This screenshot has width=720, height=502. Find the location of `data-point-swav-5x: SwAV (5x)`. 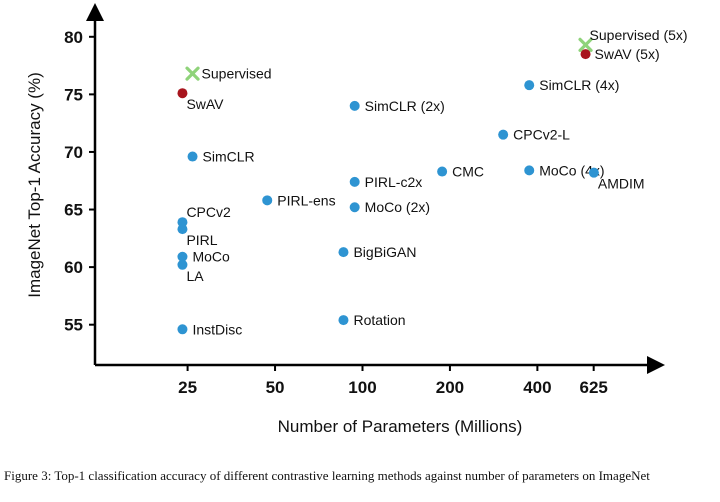

data-point-swav-5x: SwAV (5x) is located at coordinates (620, 54).